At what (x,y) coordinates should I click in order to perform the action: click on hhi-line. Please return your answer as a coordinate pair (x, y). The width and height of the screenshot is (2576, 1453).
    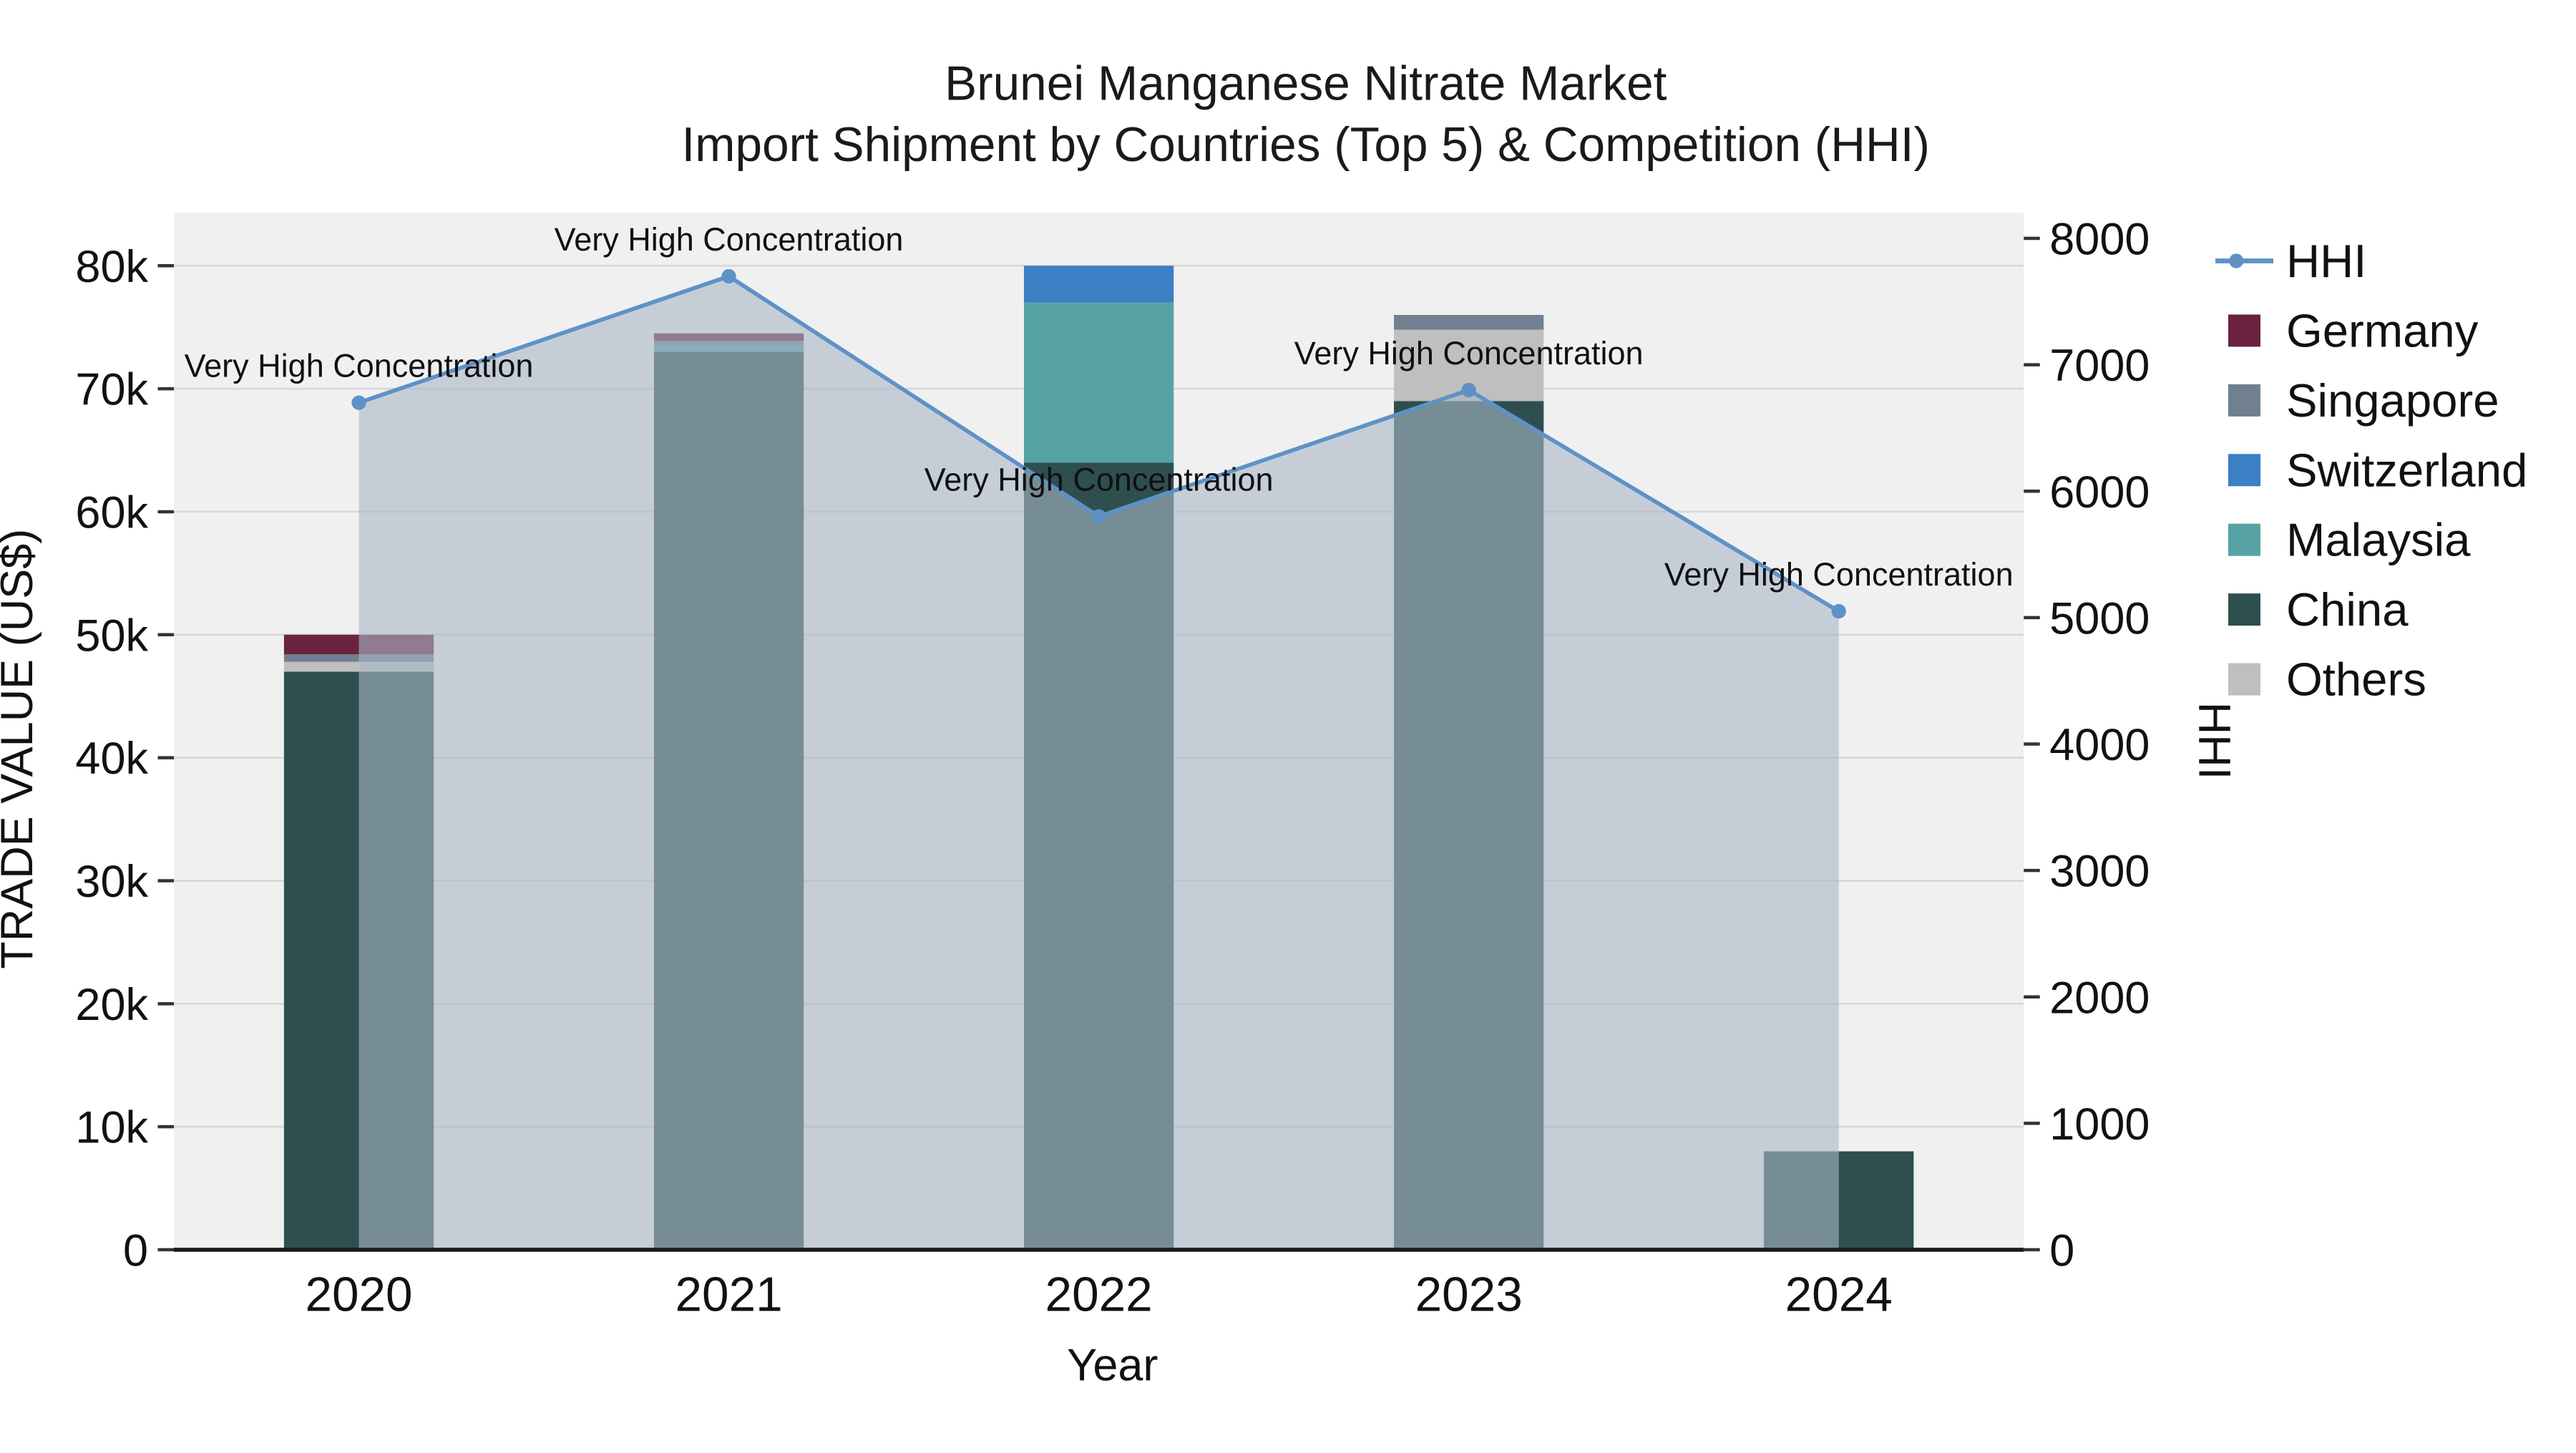
    Looking at the image, I should click on (1098, 443).